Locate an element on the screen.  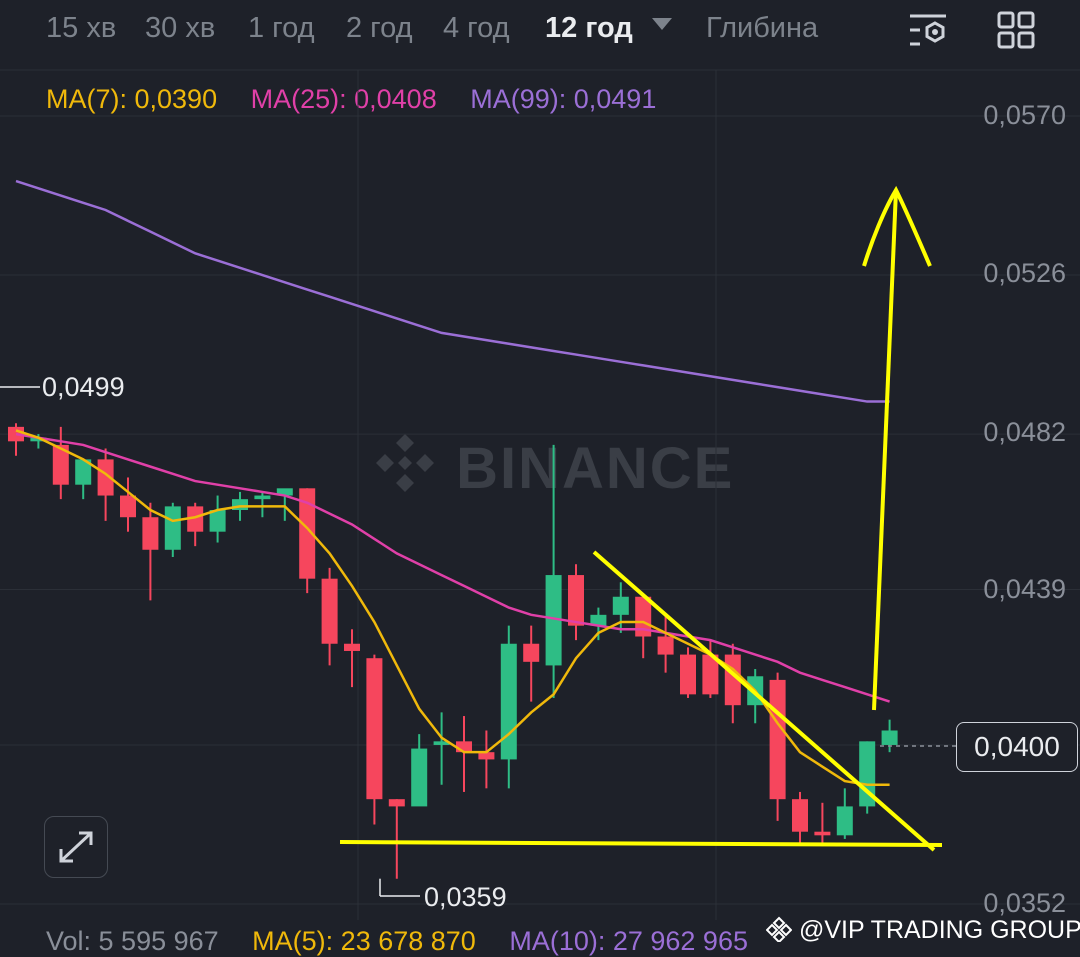
binance-watermark: BINANCE is located at coordinates (553, 466).